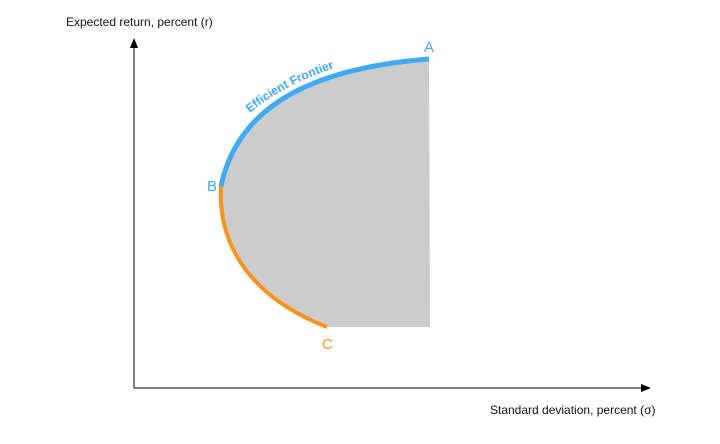  I want to click on y-axis-arrowhead, so click(134, 43).